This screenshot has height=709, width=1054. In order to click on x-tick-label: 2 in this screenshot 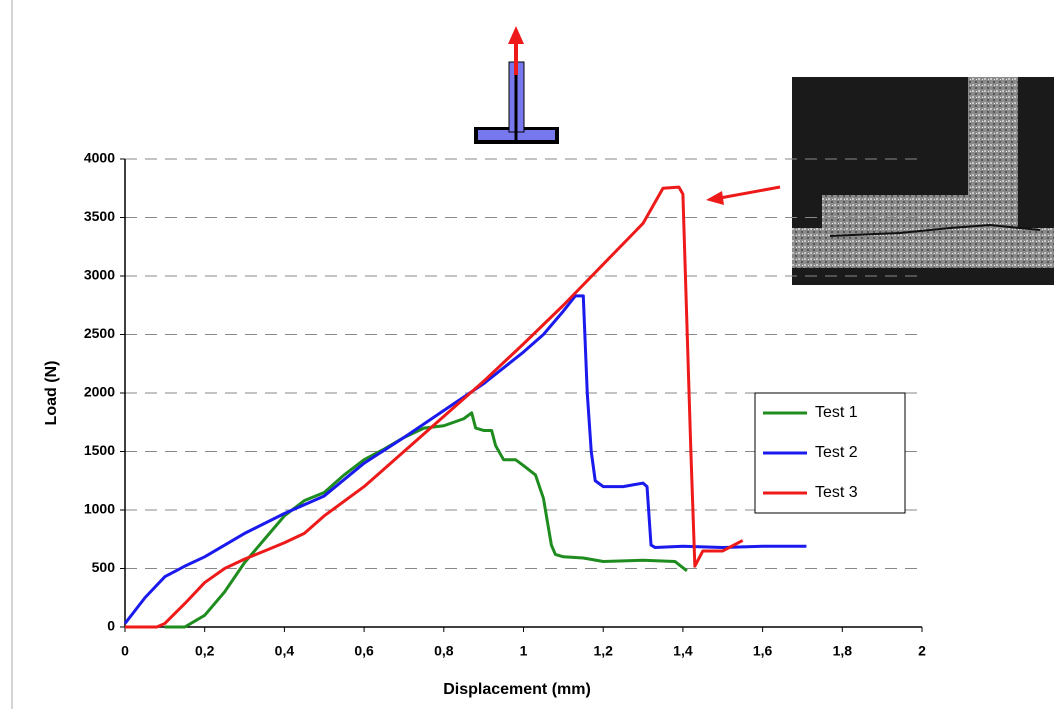, I will do `click(922, 651)`.